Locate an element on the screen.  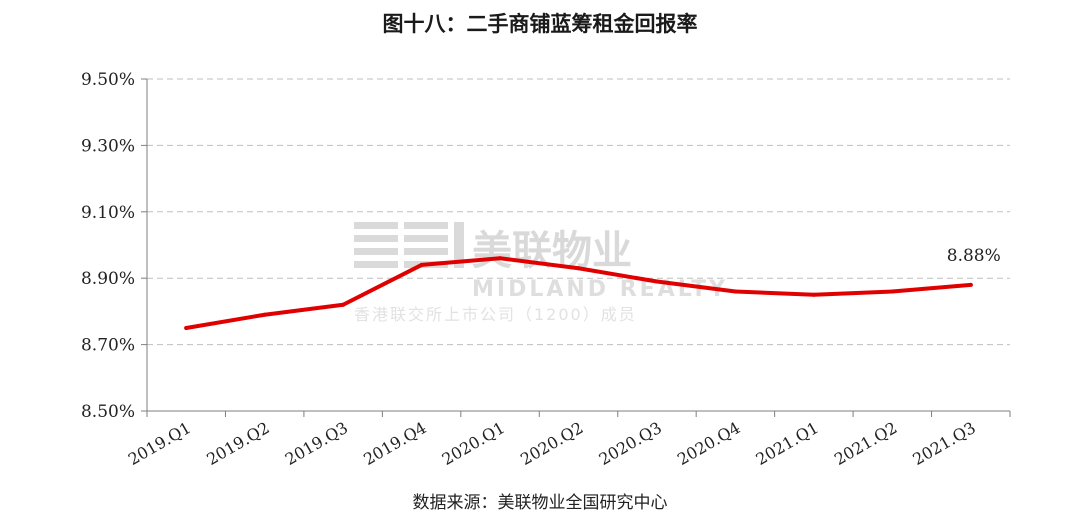
watermark-en: MIDLAND REALTY is located at coordinates (600, 289).